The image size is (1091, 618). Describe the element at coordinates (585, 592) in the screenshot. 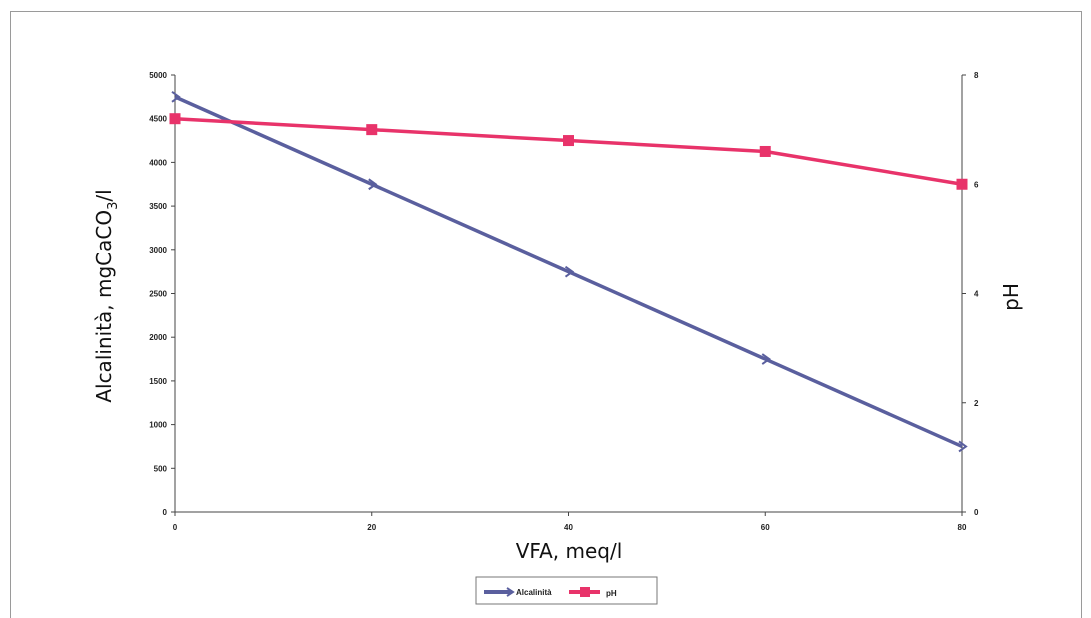

I see `legend-marker-ph` at that location.